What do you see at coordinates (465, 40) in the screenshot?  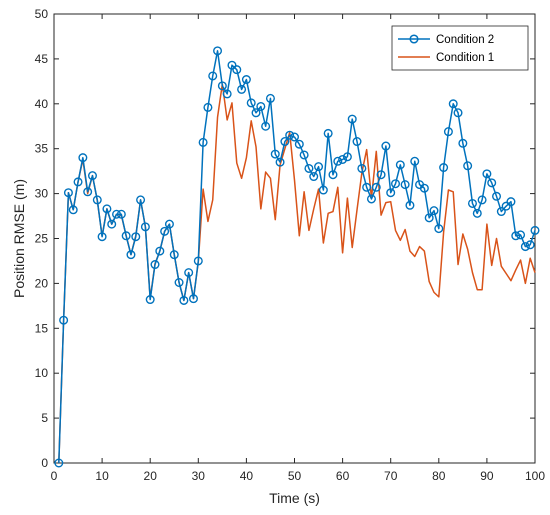 I see `legend-label-condition-2: Condition 2` at bounding box center [465, 40].